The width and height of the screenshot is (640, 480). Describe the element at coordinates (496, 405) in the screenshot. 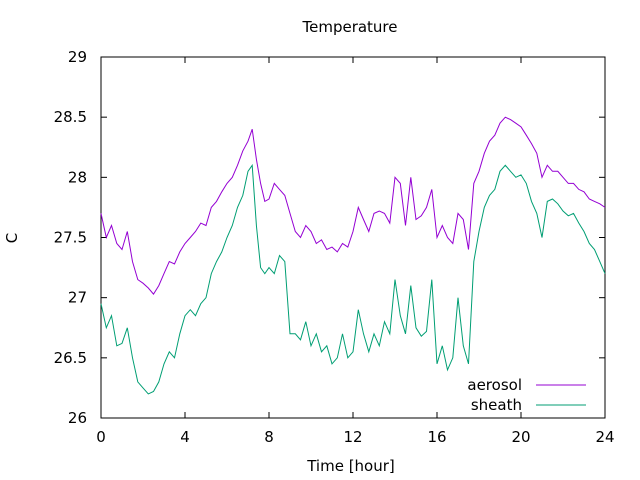

I see `legend-label-sheath: sheath` at that location.